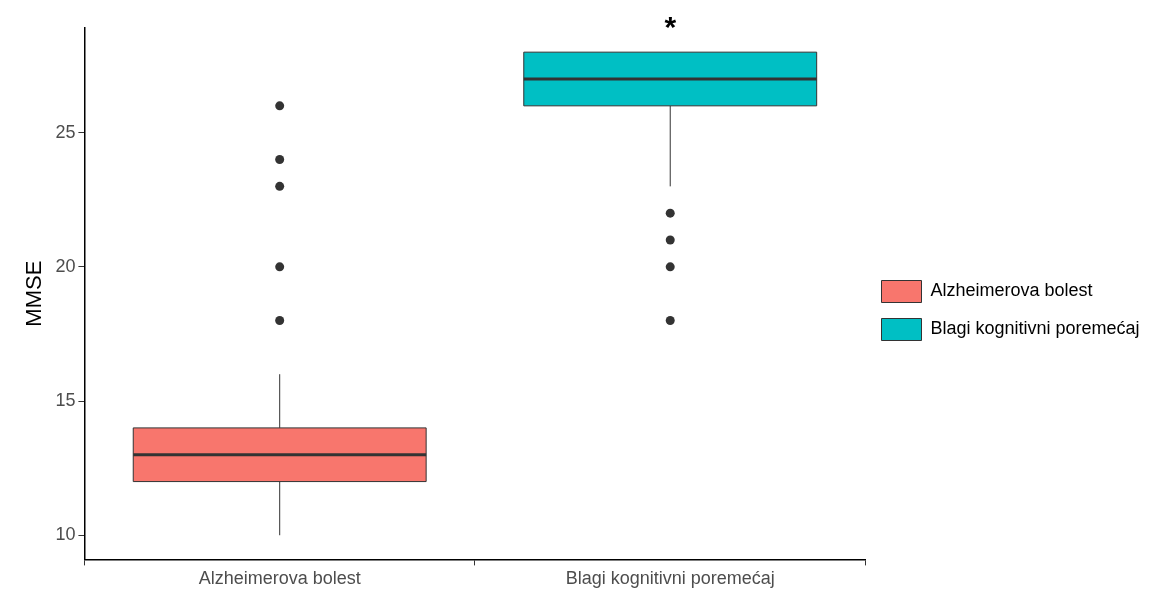 Image resolution: width=1167 pixels, height=599 pixels. What do you see at coordinates (34, 293) in the screenshot?
I see `y-axis-title: MMSE` at bounding box center [34, 293].